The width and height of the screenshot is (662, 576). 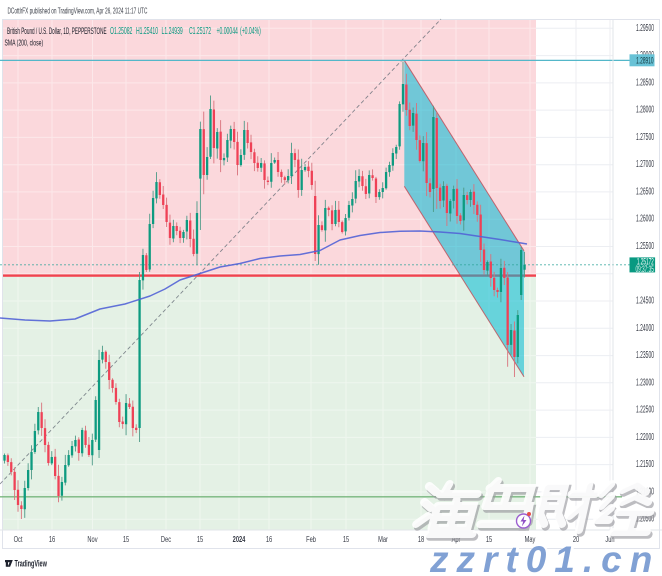 I want to click on svg-text: 1.28000, so click(x=645, y=109).